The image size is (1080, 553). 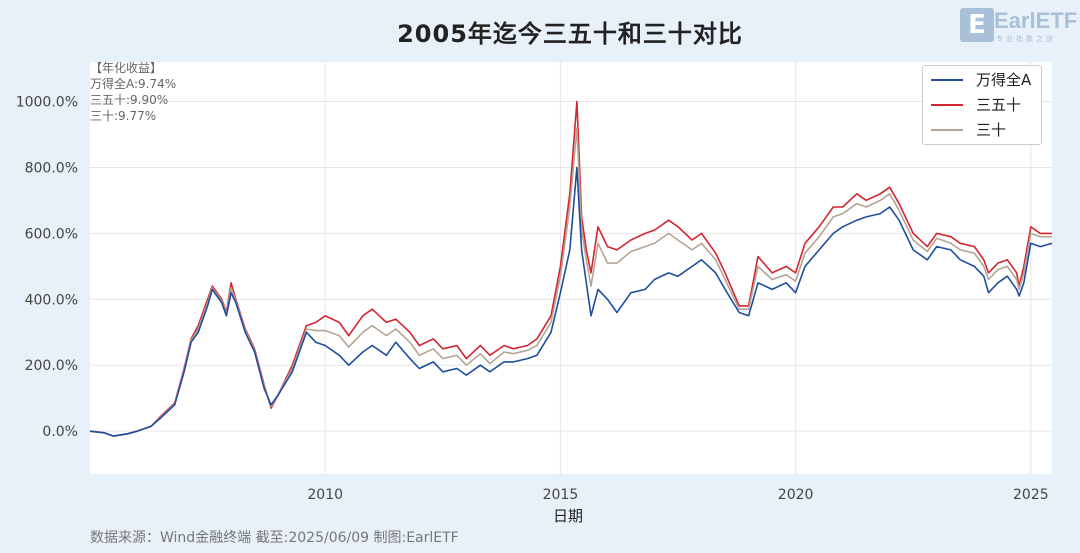 I want to click on x-axis-label: 日期, so click(x=568, y=516).